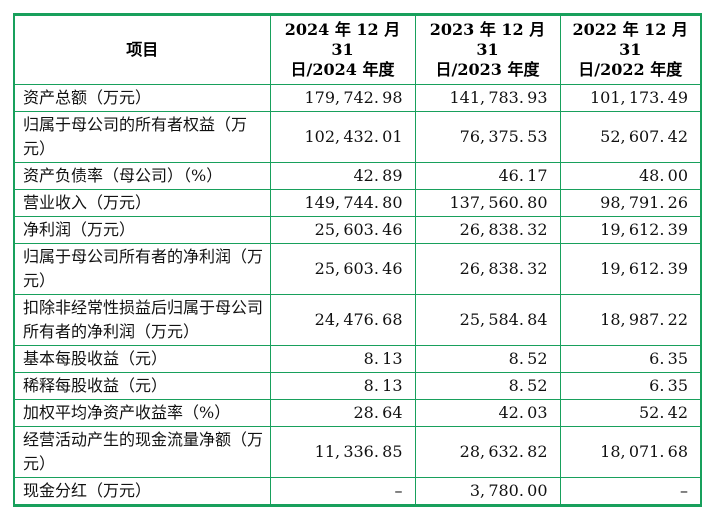  What do you see at coordinates (630, 176) in the screenshot?
I see `value-2022: 48. 00` at bounding box center [630, 176].